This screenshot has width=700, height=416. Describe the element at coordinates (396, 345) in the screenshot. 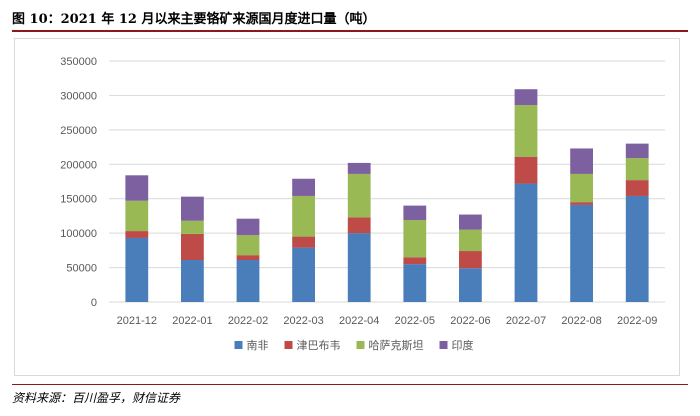

I see `legend-label: 哈萨克斯坦` at that location.